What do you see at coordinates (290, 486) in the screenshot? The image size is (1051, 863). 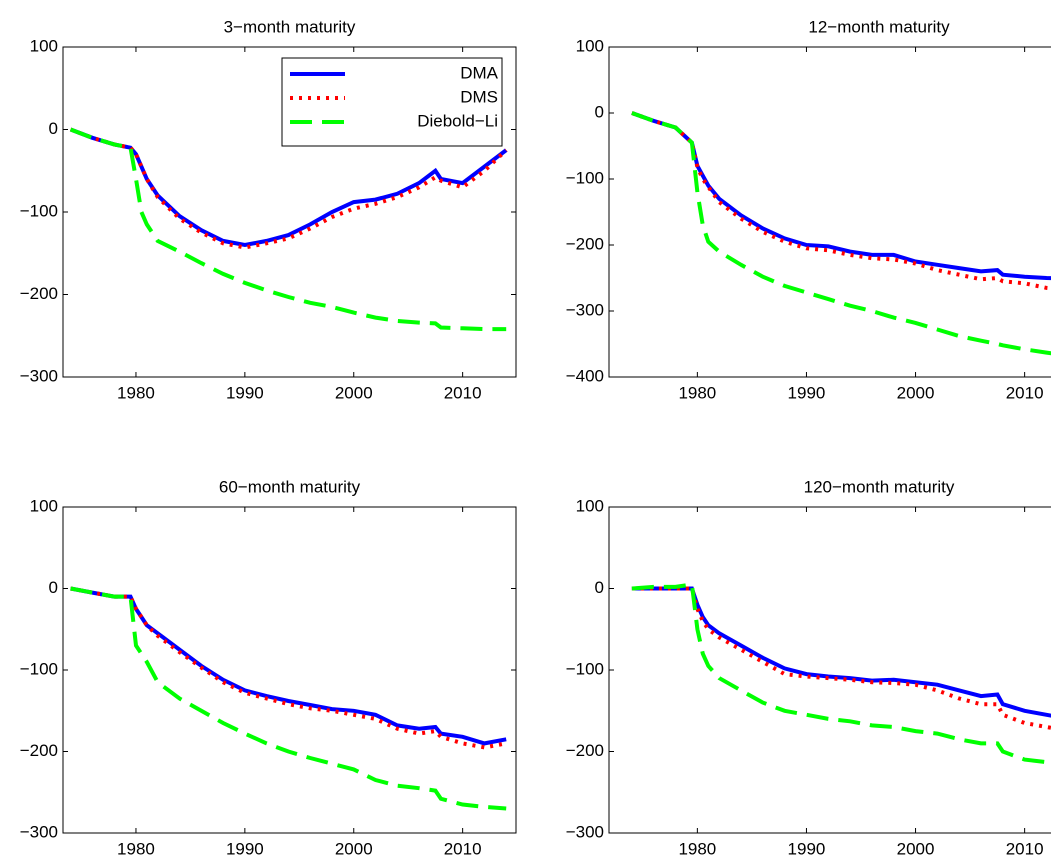 I see `subplot-title: 60−month maturity` at bounding box center [290, 486].